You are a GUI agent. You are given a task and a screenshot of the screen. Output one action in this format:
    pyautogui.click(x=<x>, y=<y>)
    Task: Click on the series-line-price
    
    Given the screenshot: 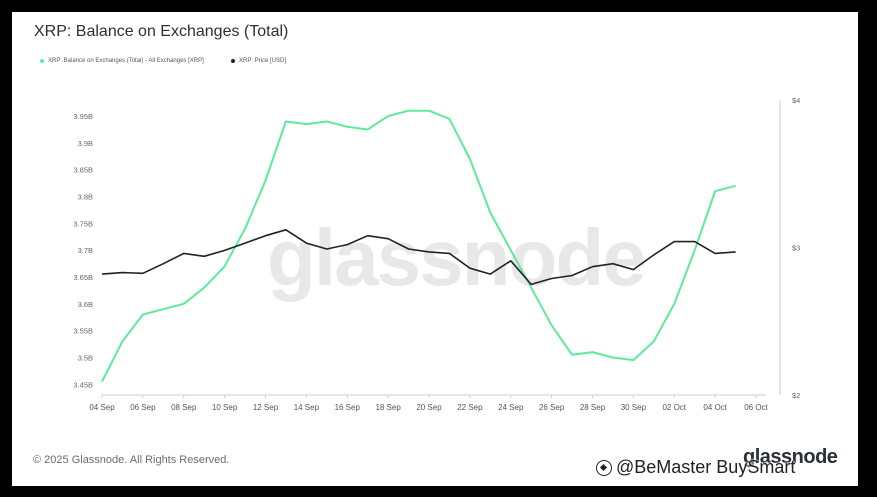 What is the action you would take?
    pyautogui.click(x=418, y=257)
    